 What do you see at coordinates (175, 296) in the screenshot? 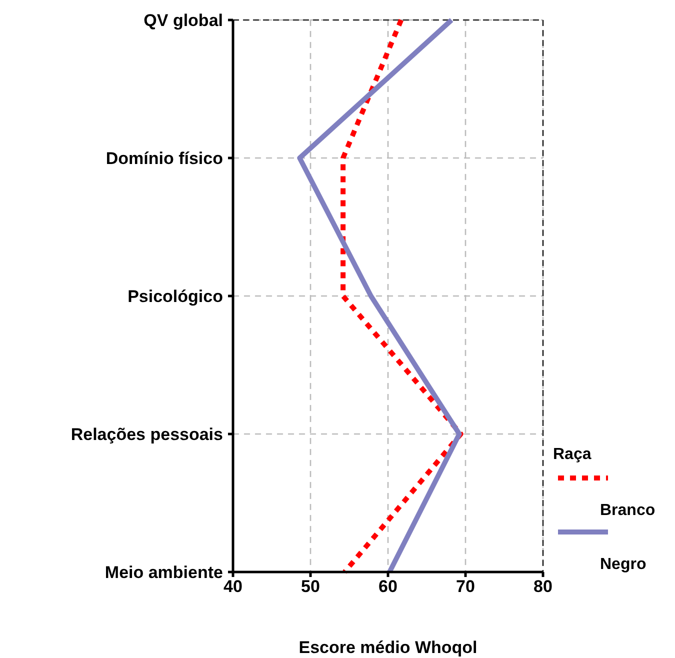
I see `y-tick-label: Psicológico` at bounding box center [175, 296].